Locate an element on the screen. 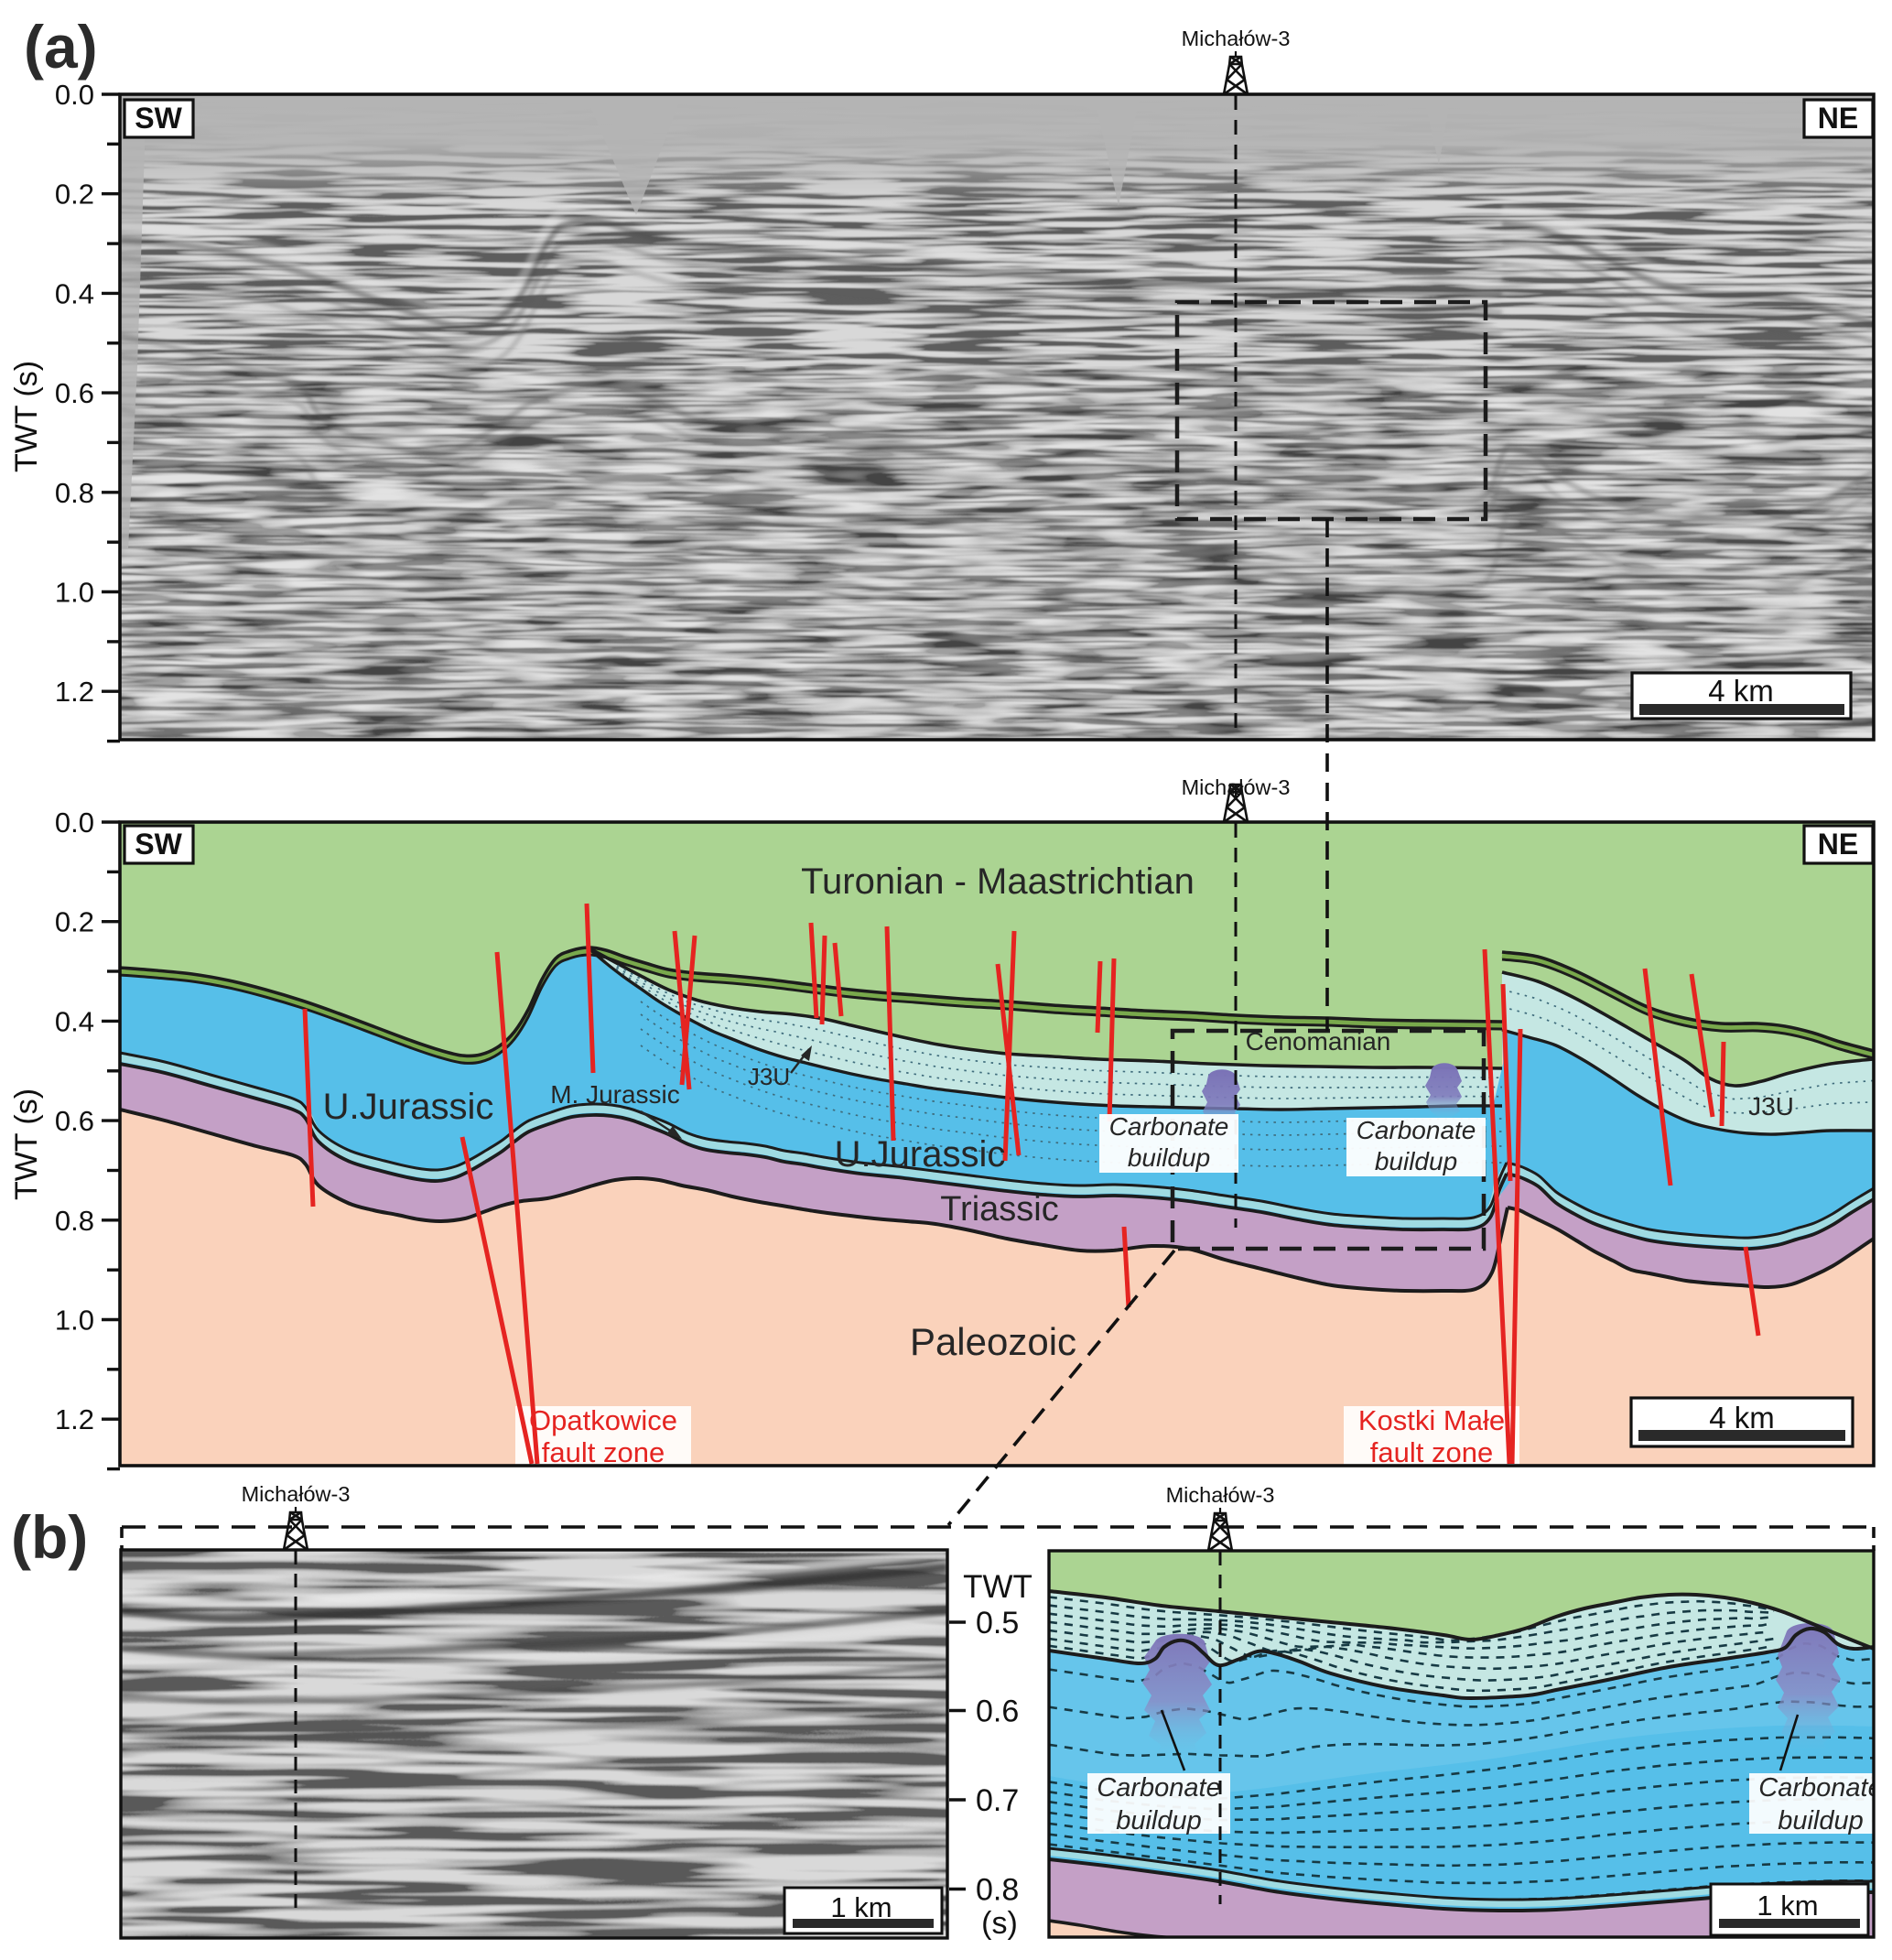 The height and width of the screenshot is (1960, 1892). svg-text: Kostki Małe is located at coordinates (1432, 1420).